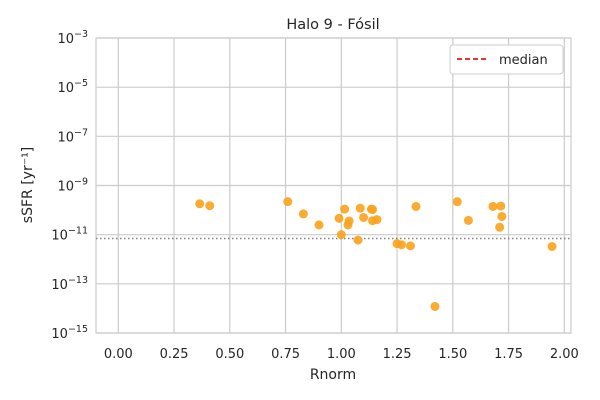  I want to click on y-tick-exponent: −11, so click(78, 231).